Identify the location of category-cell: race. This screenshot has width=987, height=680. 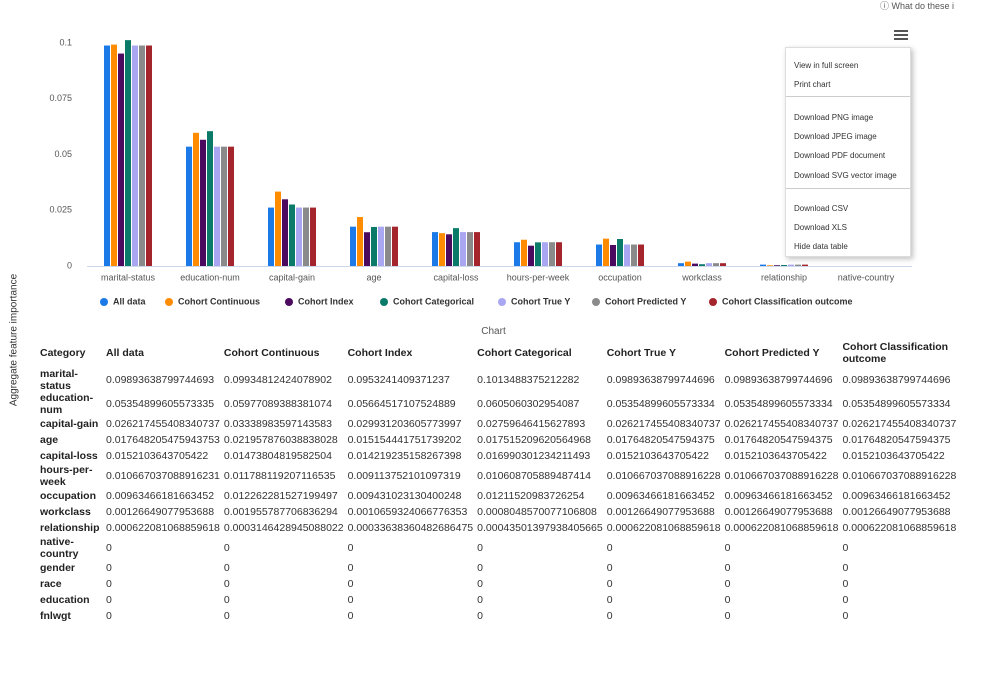
(51, 584).